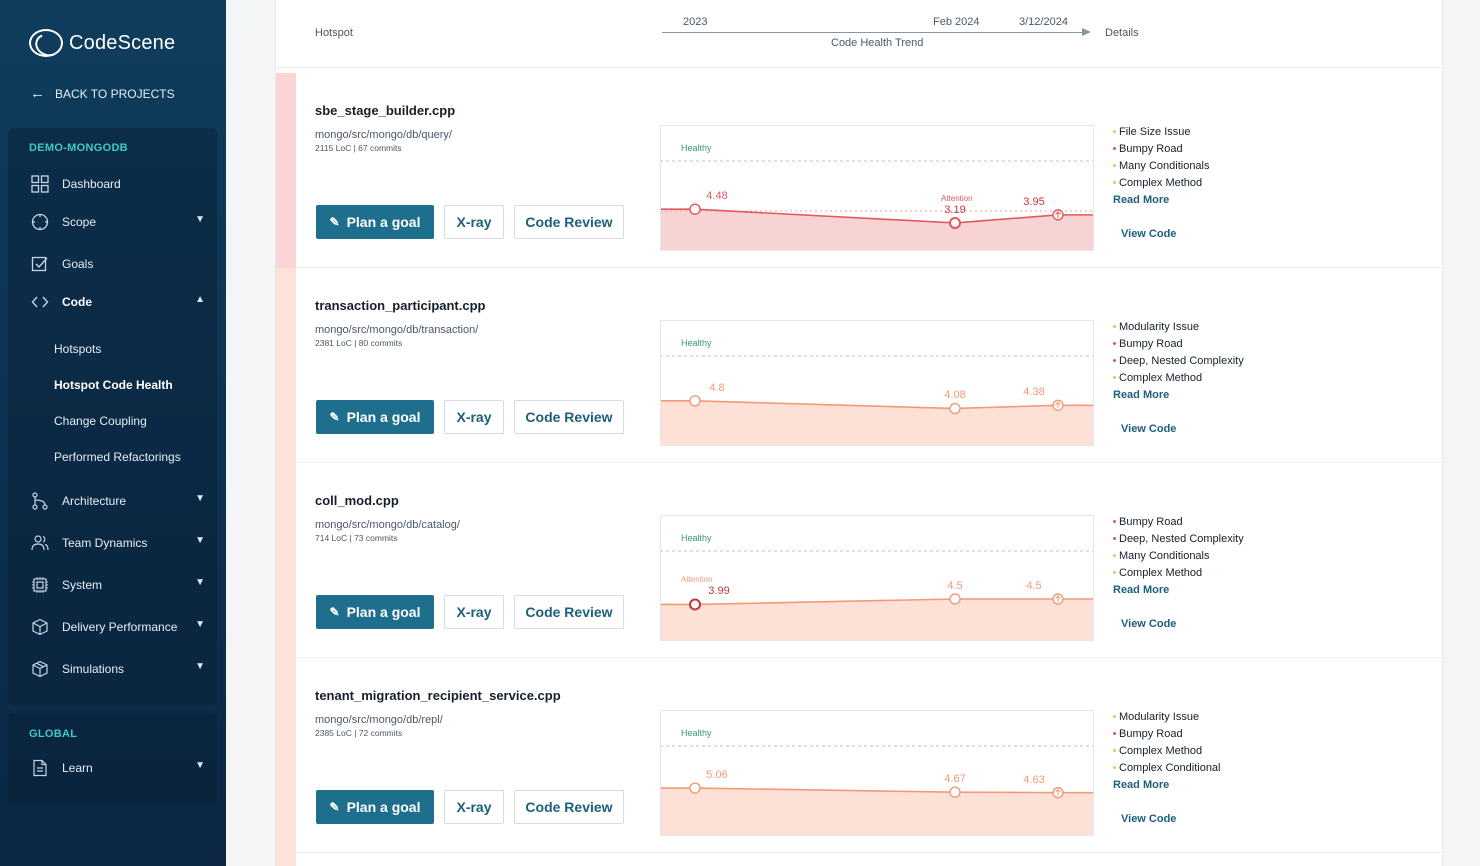 The height and width of the screenshot is (866, 1480). Describe the element at coordinates (78, 349) in the screenshot. I see `sidebar-subitem-hotspots: Hotspots` at that location.